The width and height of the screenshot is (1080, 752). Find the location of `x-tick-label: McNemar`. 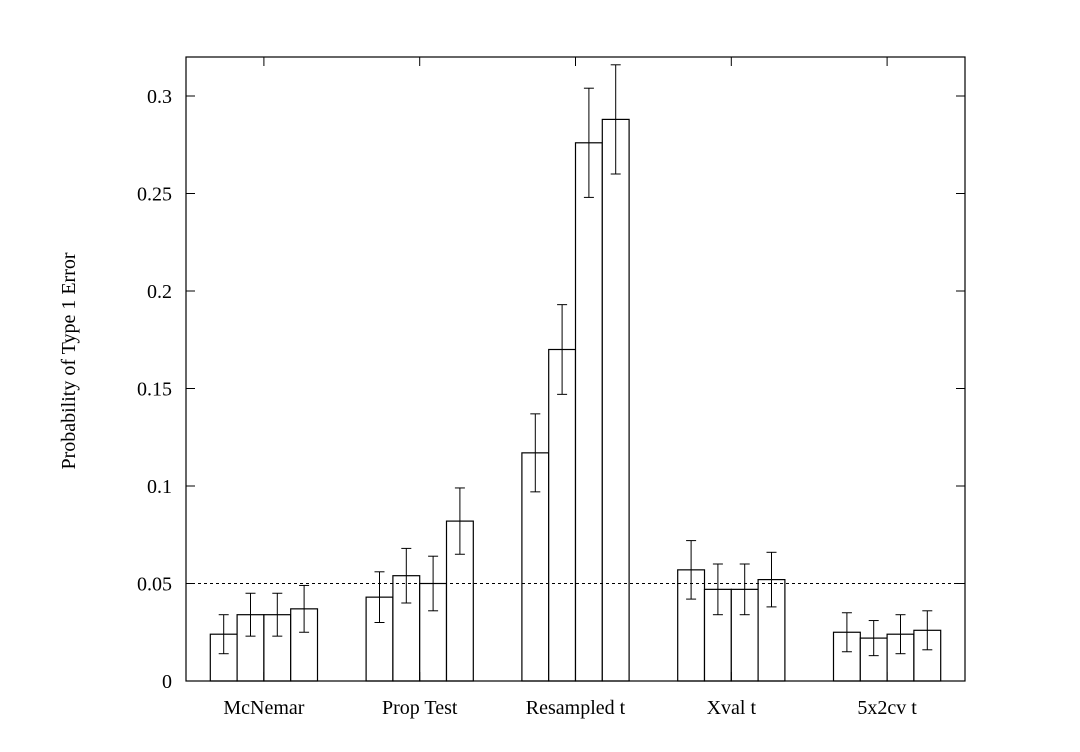

x-tick-label: McNemar is located at coordinates (263, 708).